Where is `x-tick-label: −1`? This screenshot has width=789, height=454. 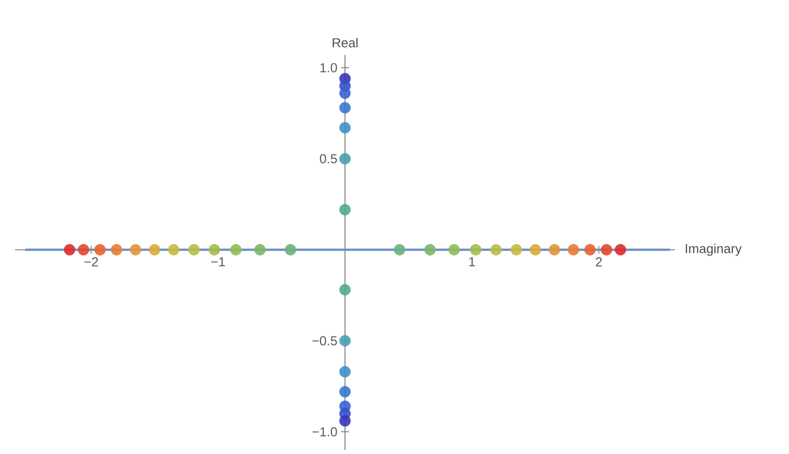
x-tick-label: −1 is located at coordinates (218, 261).